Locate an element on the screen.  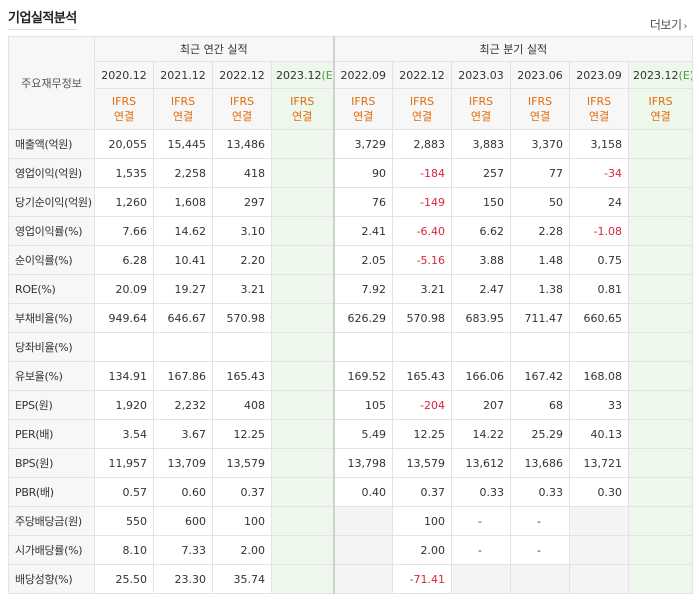
cell-value: 13,579 is located at coordinates (242, 463).